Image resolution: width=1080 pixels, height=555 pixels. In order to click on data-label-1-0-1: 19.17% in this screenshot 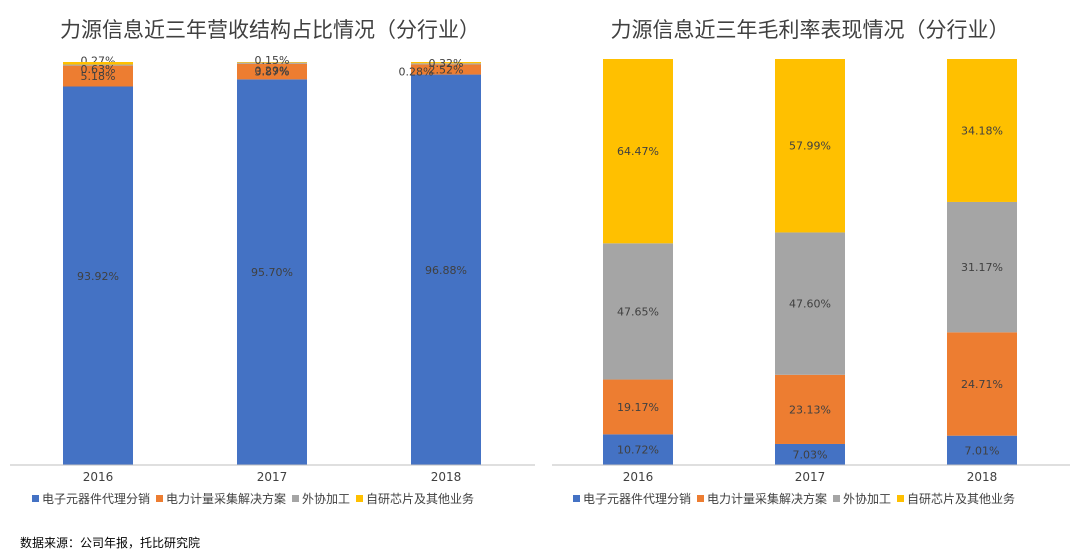, I will do `click(638, 407)`.